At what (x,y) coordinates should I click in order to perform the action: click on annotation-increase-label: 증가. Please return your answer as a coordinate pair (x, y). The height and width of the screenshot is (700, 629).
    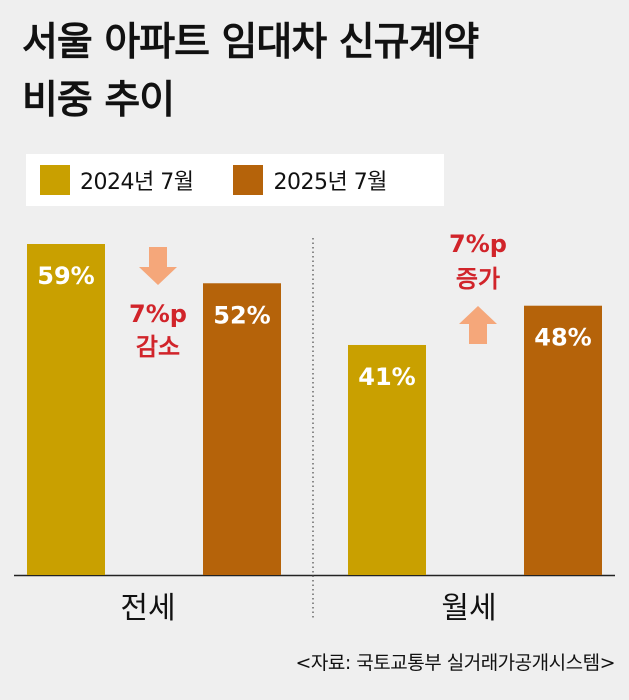
    Looking at the image, I should click on (478, 279).